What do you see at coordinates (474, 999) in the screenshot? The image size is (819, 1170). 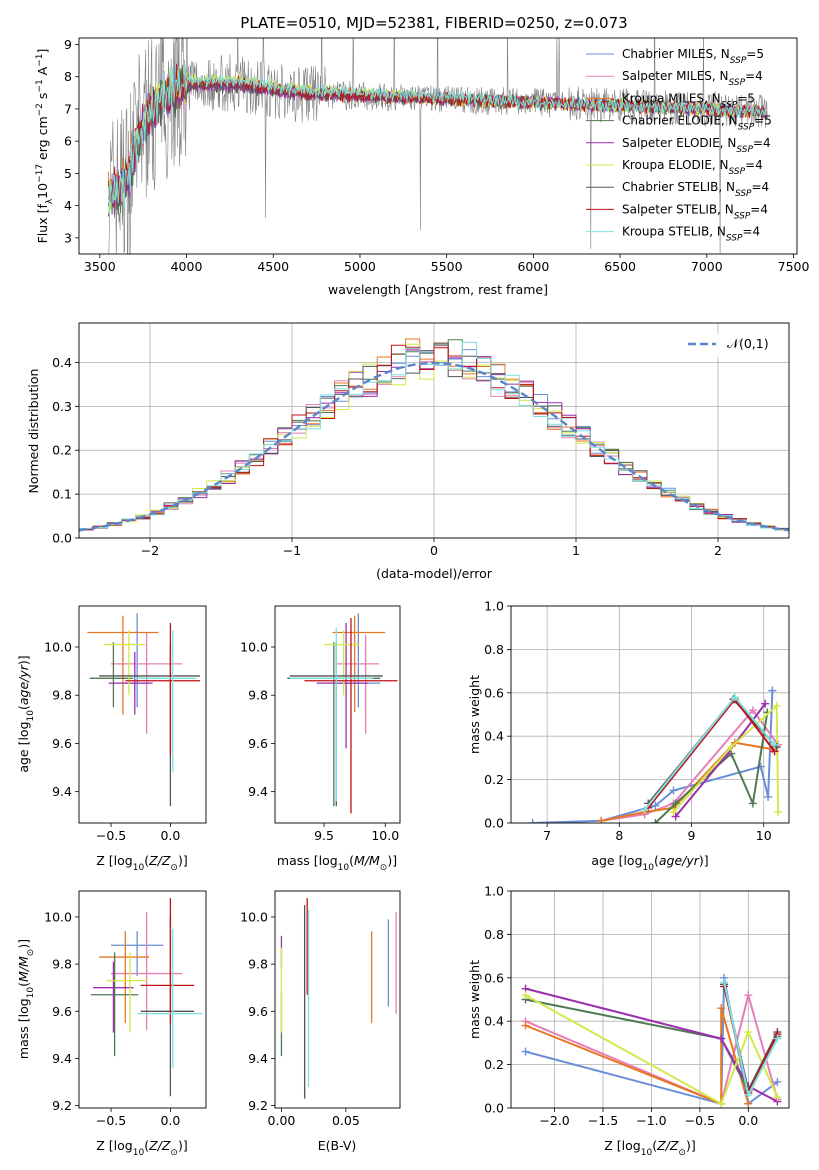 I see `y-axis-label: mass weight` at bounding box center [474, 999].